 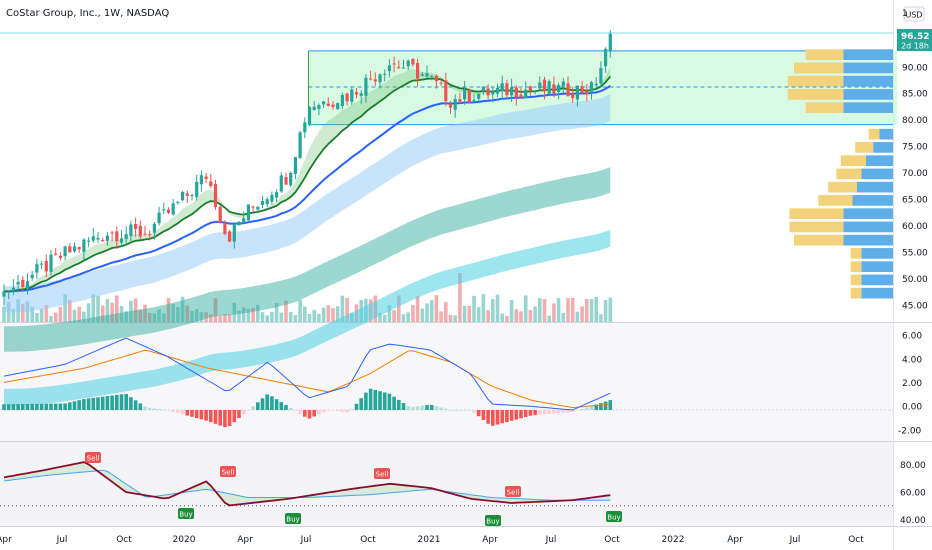 I want to click on osc-signal-line, so click(x=307, y=485).